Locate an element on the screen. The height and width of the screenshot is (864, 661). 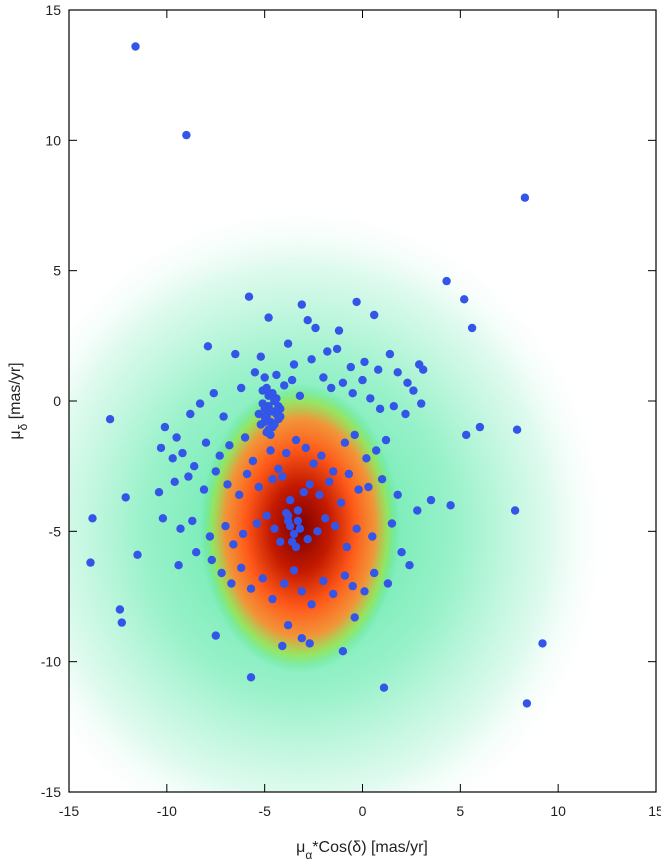
x-tick-label: 15 is located at coordinates (654, 811).